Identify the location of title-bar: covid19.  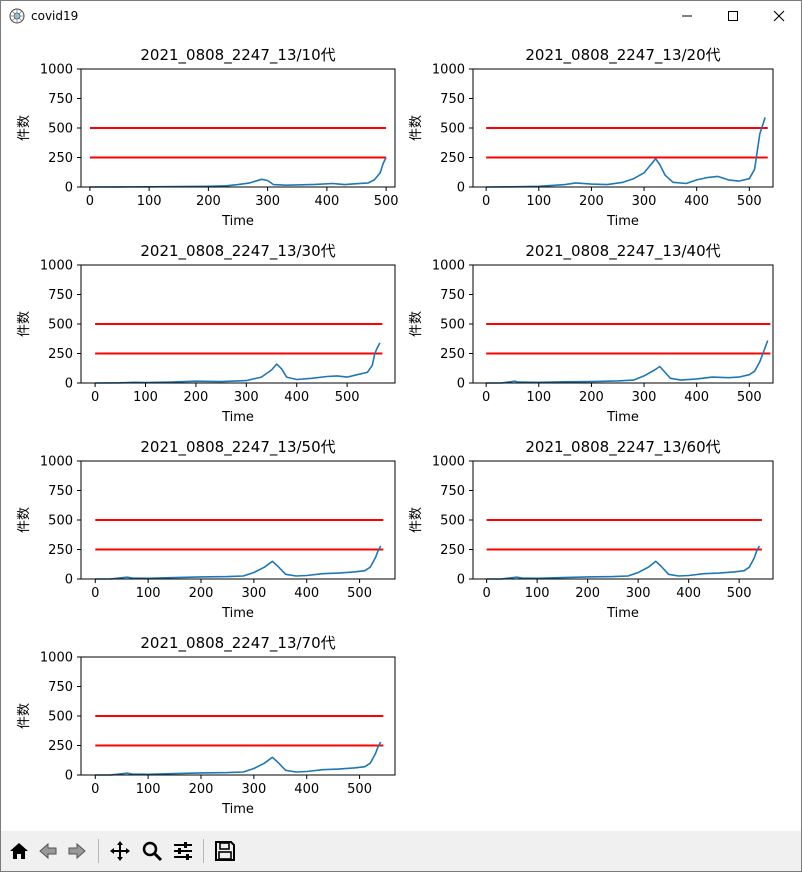
(401, 16).